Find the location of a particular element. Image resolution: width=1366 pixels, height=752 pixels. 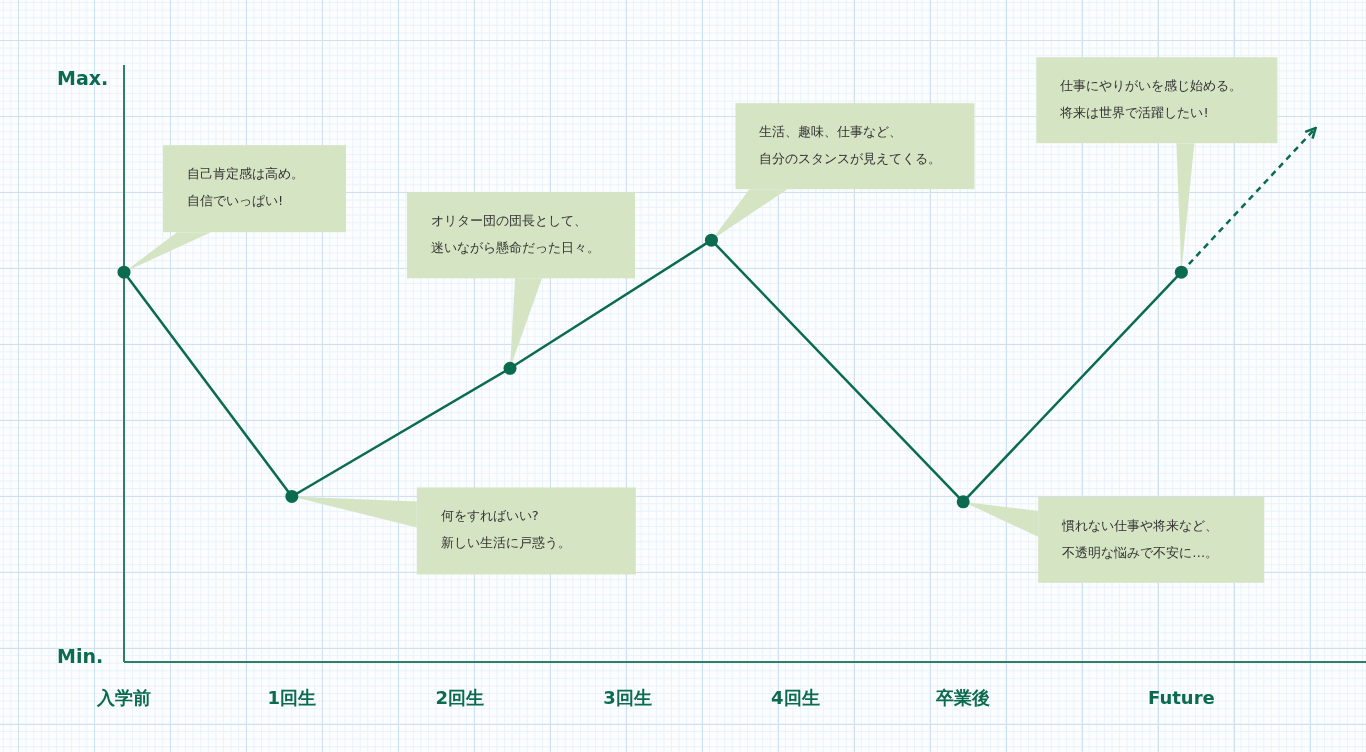

annotation: 生活、趣味、仕事など、自分のスタンスが見えてくる。 is located at coordinates (850, 145).